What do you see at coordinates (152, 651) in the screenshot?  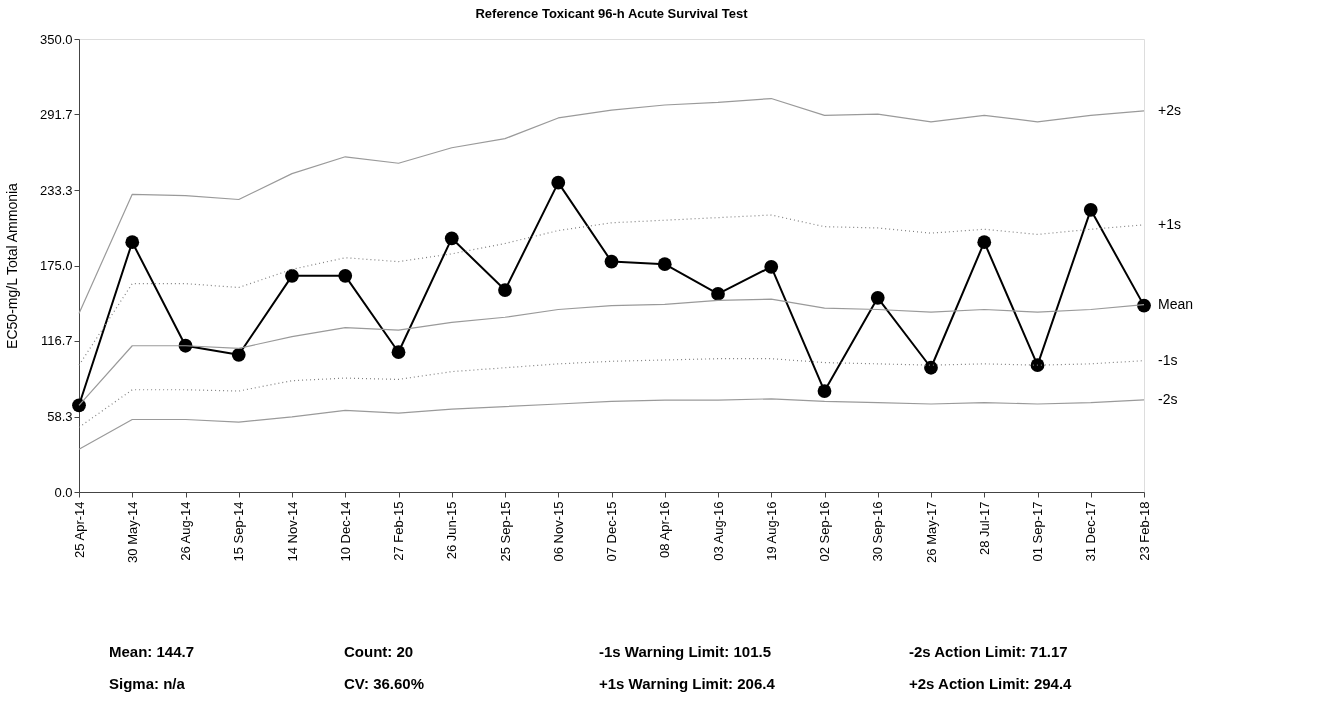 I see `text: Mean: 144.7` at bounding box center [152, 651].